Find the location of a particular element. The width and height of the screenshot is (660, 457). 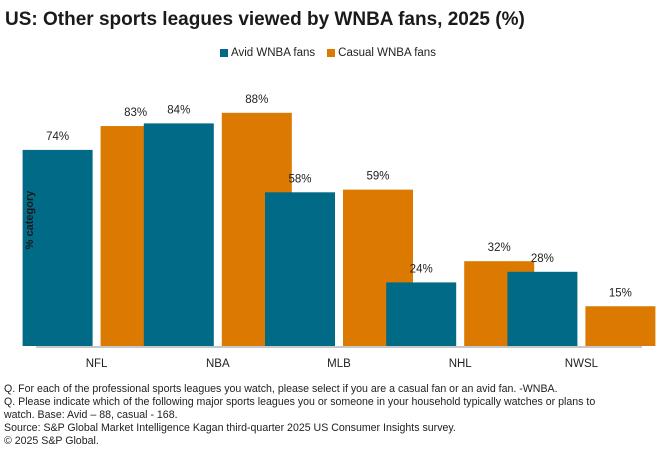

value-label-mlb-casual: 59% is located at coordinates (377, 177).